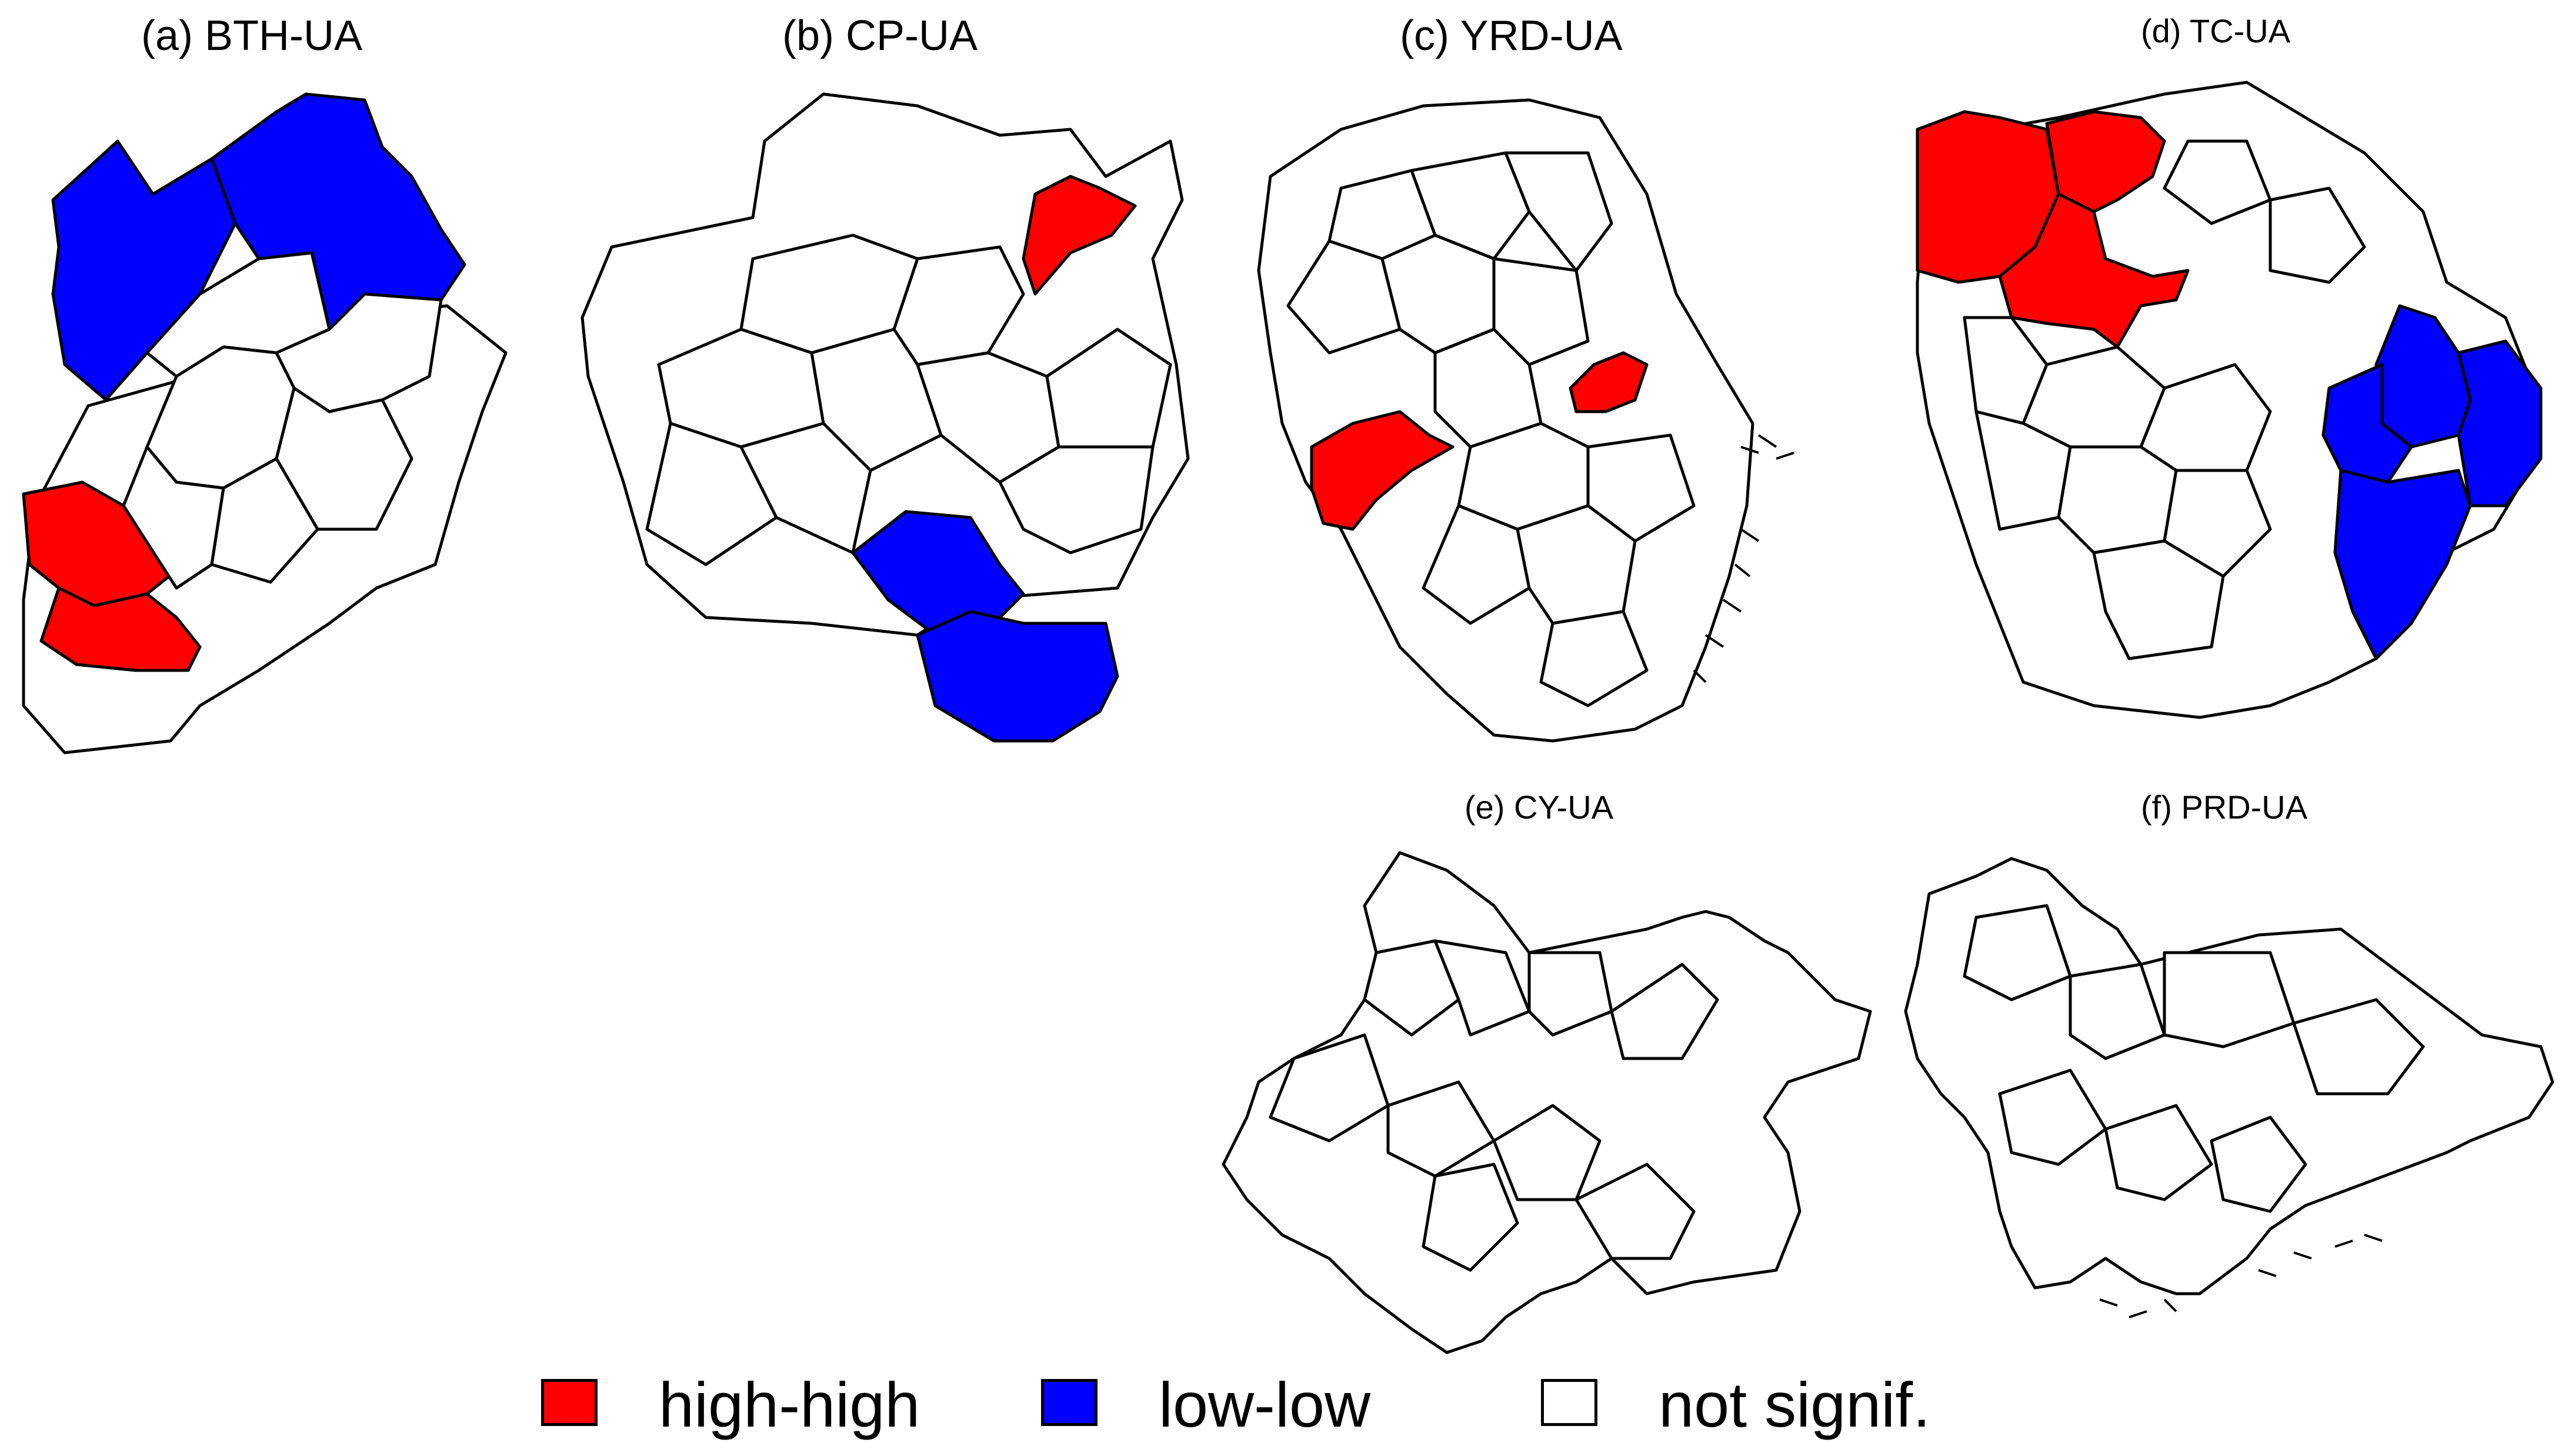 The width and height of the screenshot is (2562, 1456). What do you see at coordinates (100, 543) in the screenshot?
I see `region-a-high-upper` at bounding box center [100, 543].